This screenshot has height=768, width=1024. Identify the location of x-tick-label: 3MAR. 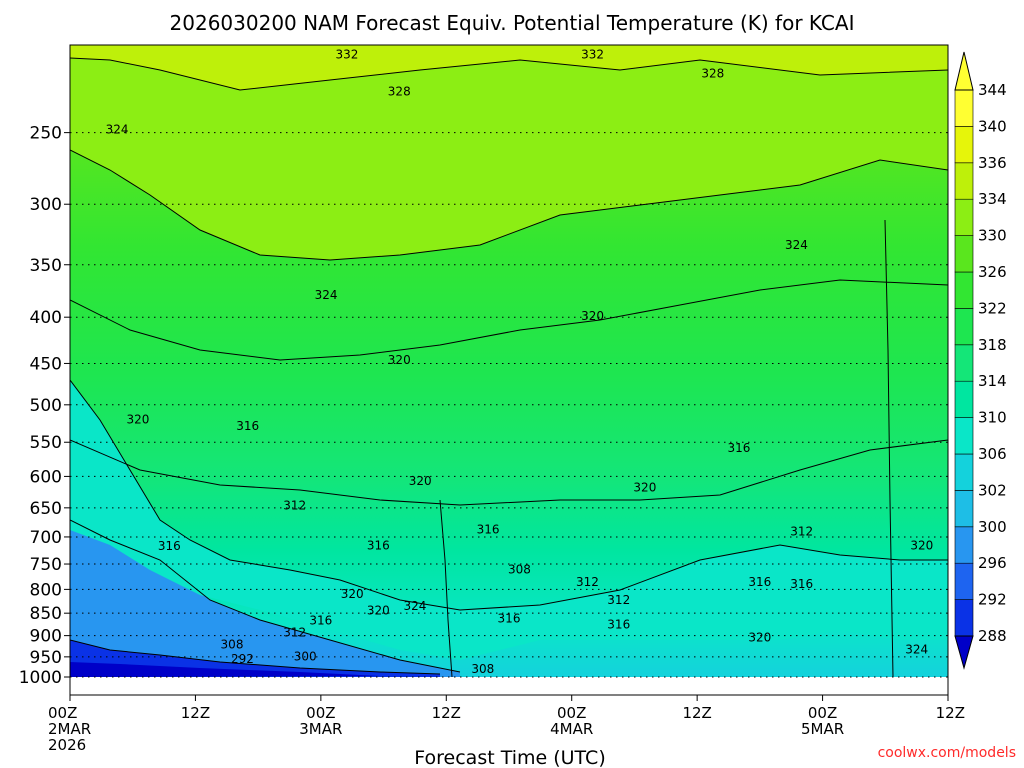
(320, 729).